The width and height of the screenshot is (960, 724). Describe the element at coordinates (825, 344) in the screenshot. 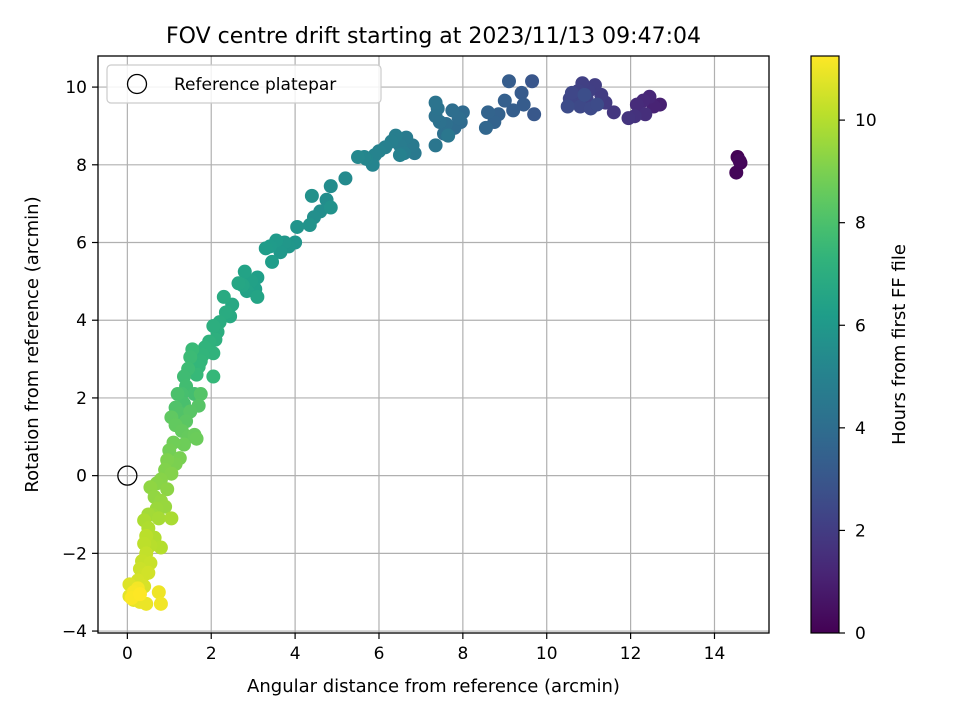

I see `colorbar-gradient` at that location.